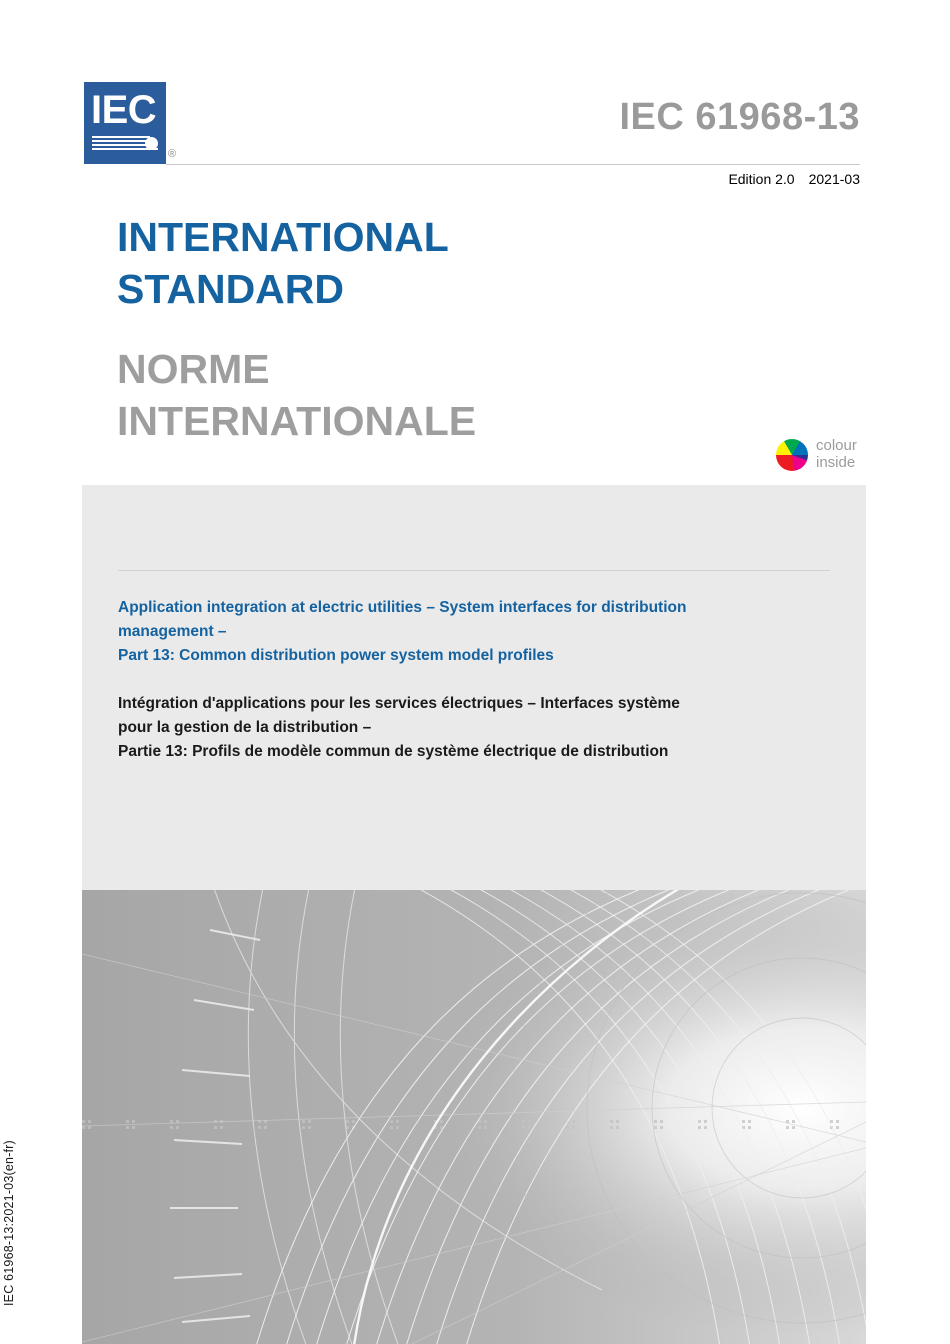 Image resolution: width=950 pixels, height=1344 pixels. Describe the element at coordinates (834, 179) in the screenshot. I see `publication-date: 2021-03` at that location.